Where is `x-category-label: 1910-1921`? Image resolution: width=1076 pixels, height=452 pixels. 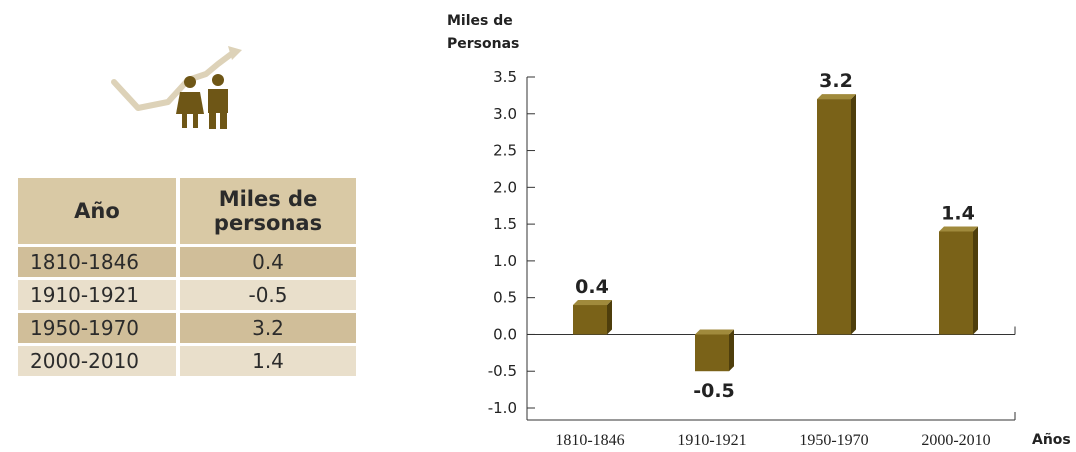
x-category-label: 1910-1921 is located at coordinates (711, 440).